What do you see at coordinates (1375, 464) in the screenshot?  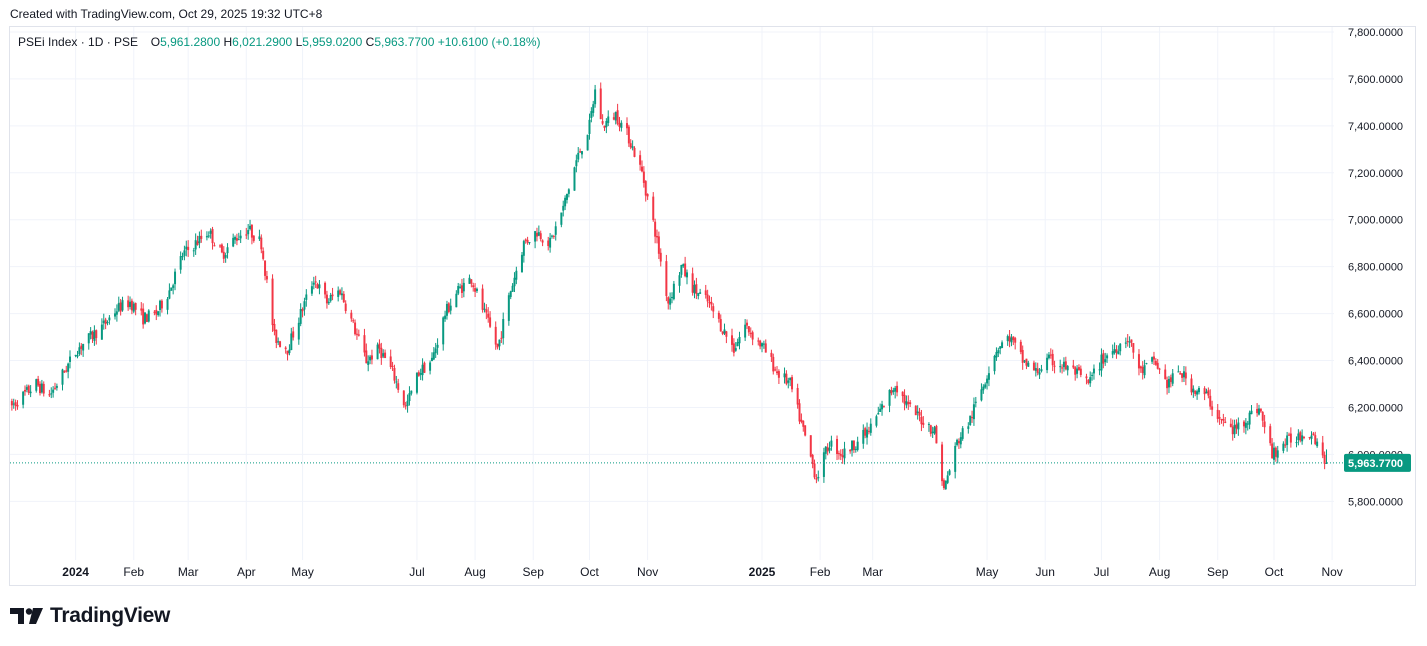 I see `last-price-label: 5,963.7700` at bounding box center [1375, 464].